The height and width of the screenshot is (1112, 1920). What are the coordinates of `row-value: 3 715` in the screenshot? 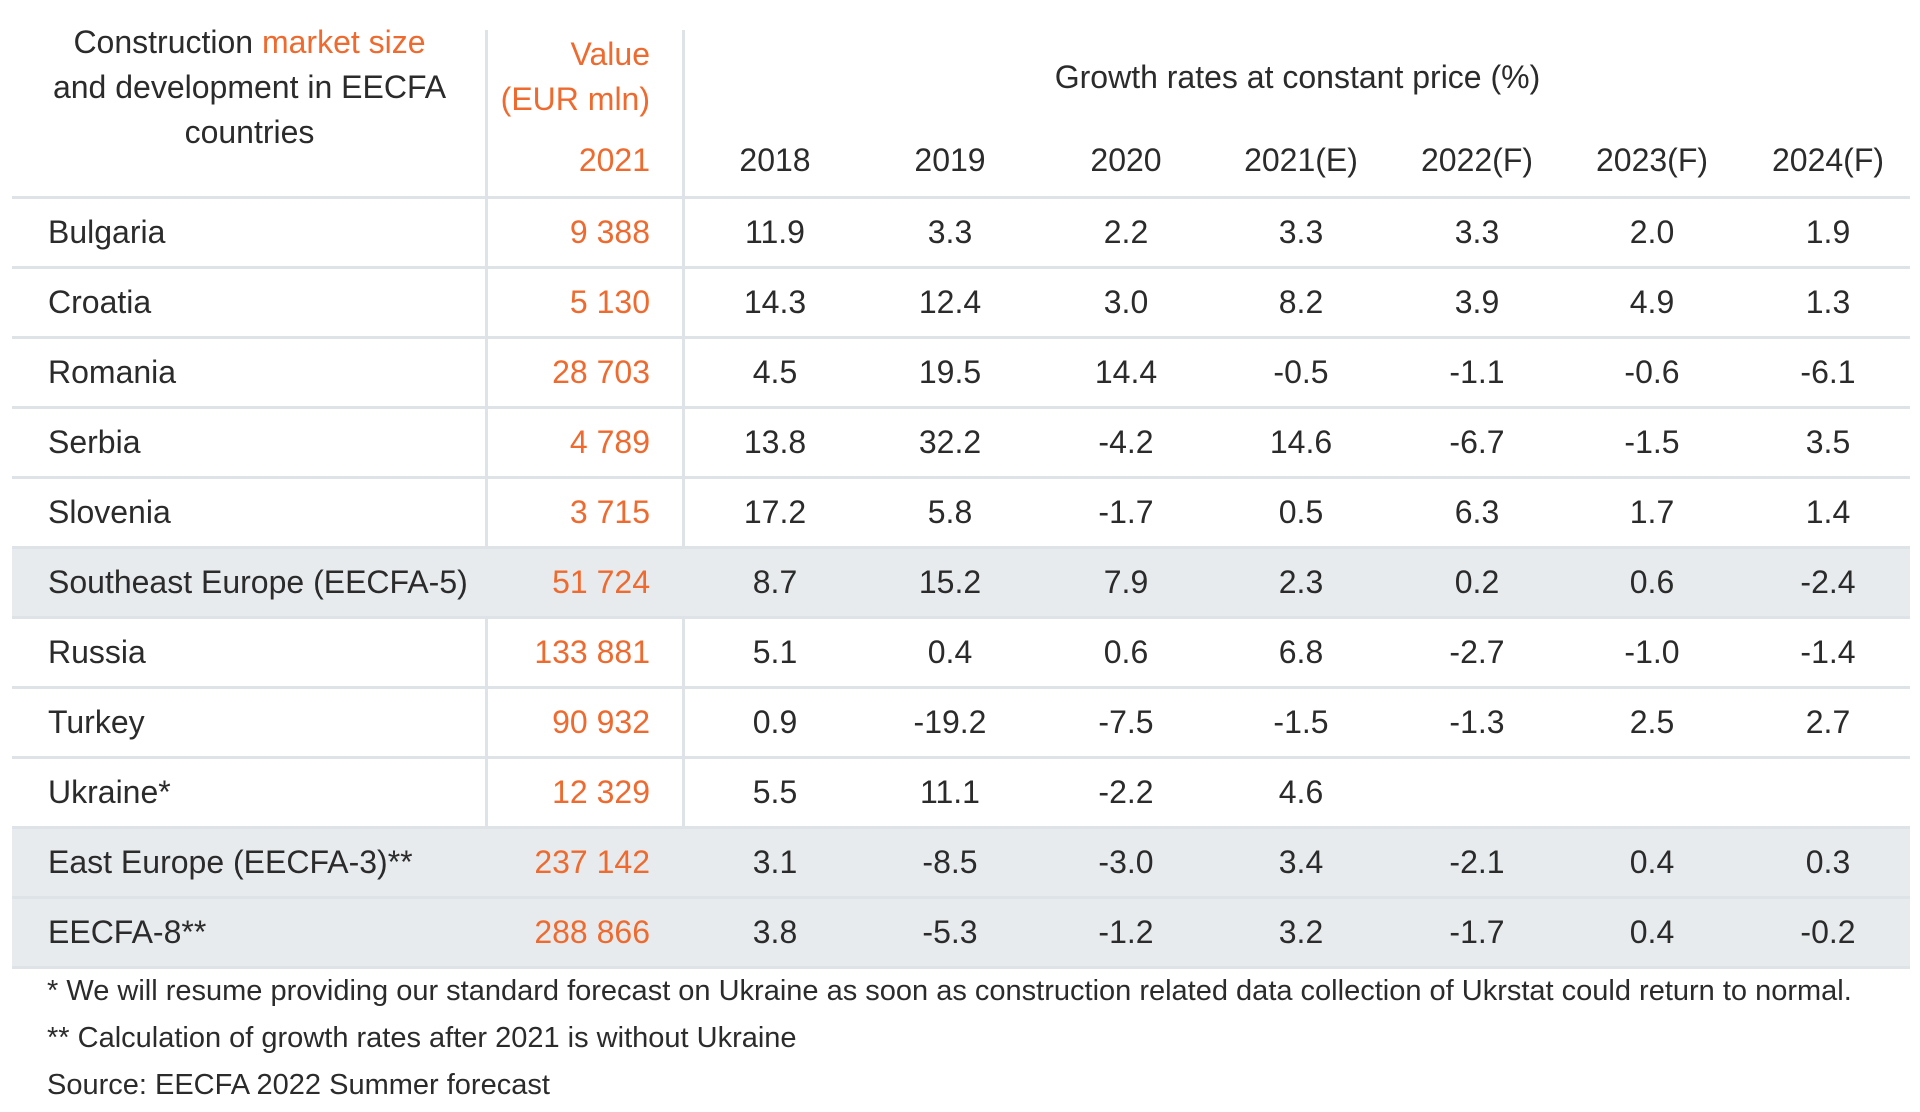 It's located at (609, 512).